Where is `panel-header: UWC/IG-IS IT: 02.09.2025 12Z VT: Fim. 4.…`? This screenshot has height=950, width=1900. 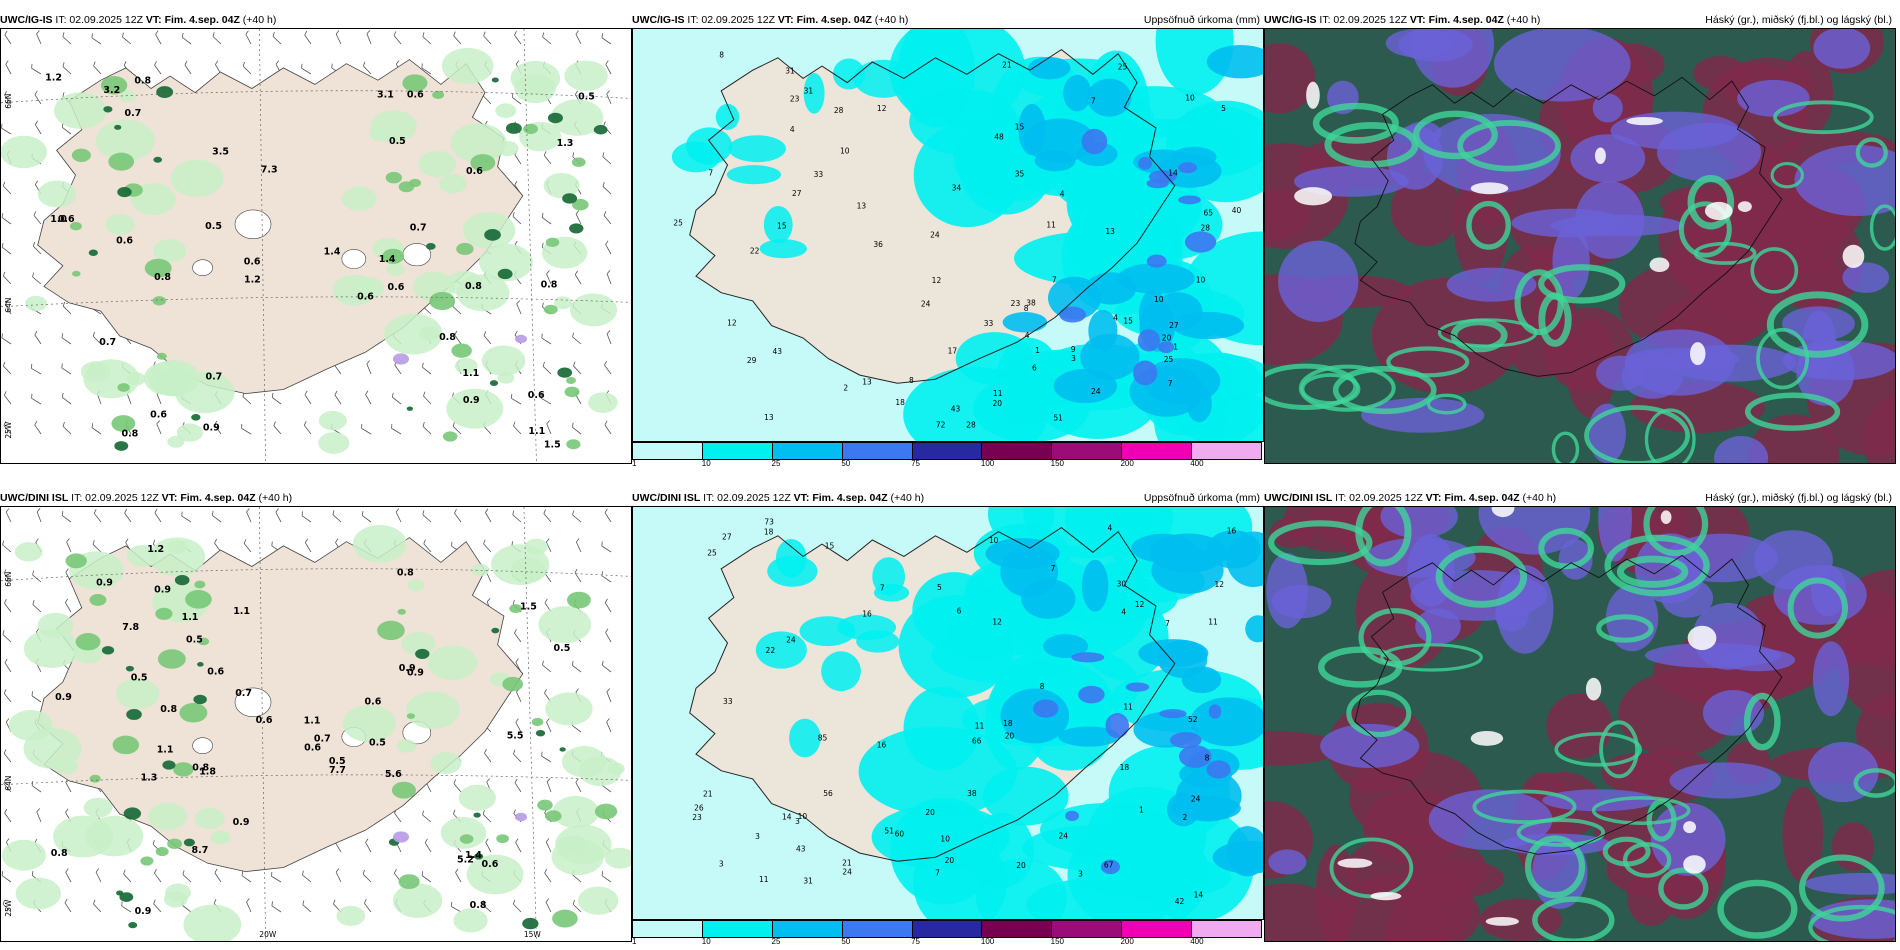 panel-header: UWC/IG-IS IT: 02.09.2025 12Z VT: Fim. 4.… is located at coordinates (1578, 20).